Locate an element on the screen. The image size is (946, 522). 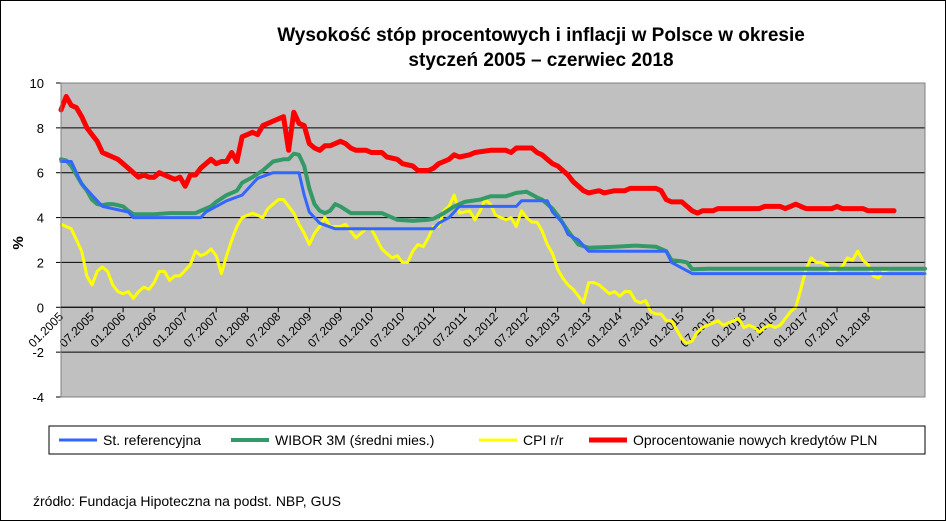
y-tick-label: 6 is located at coordinates (40, 173).